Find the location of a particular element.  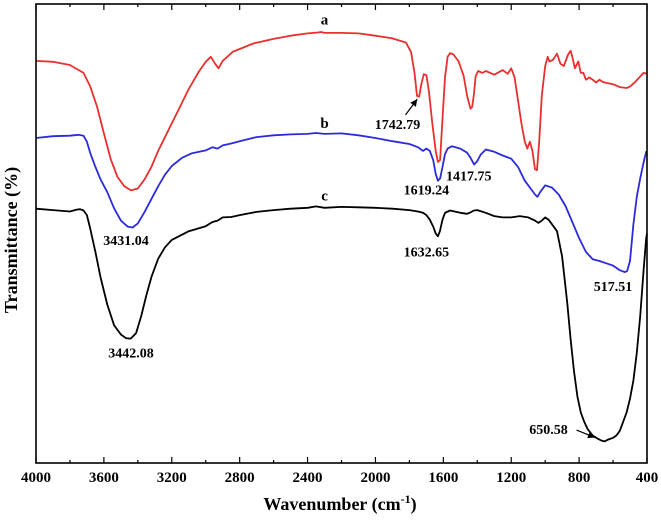

x-tick-label-2800: 2800 is located at coordinates (240, 478).